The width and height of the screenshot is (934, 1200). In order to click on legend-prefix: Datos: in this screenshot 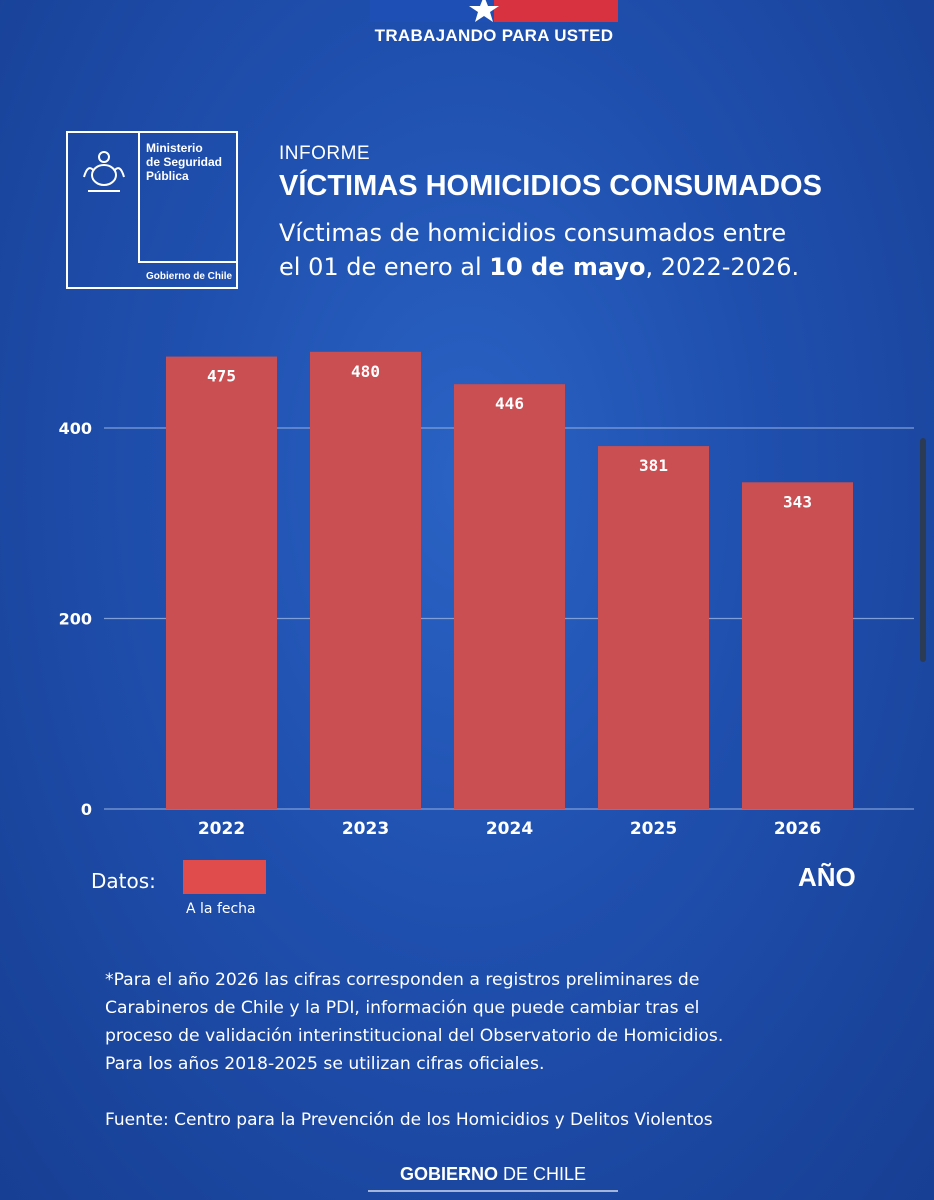, I will do `click(123, 881)`.